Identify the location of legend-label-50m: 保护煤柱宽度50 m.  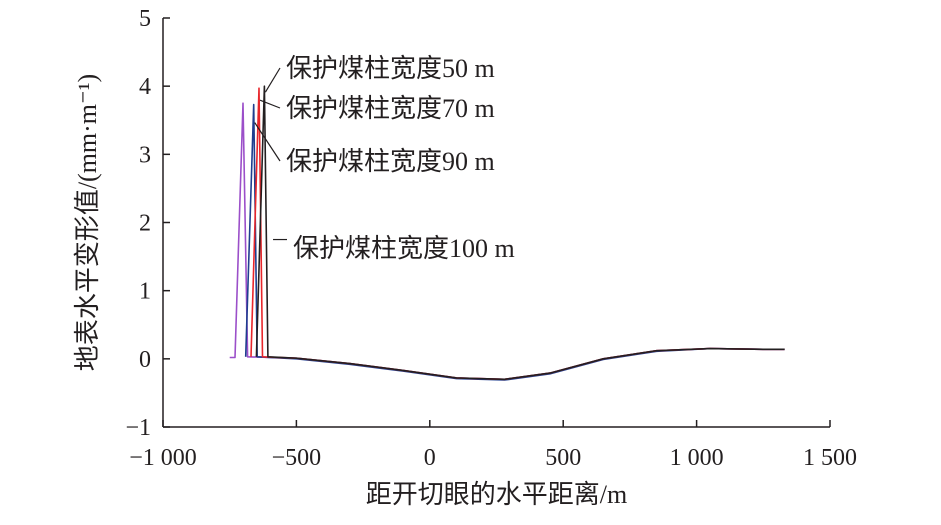
(390, 68).